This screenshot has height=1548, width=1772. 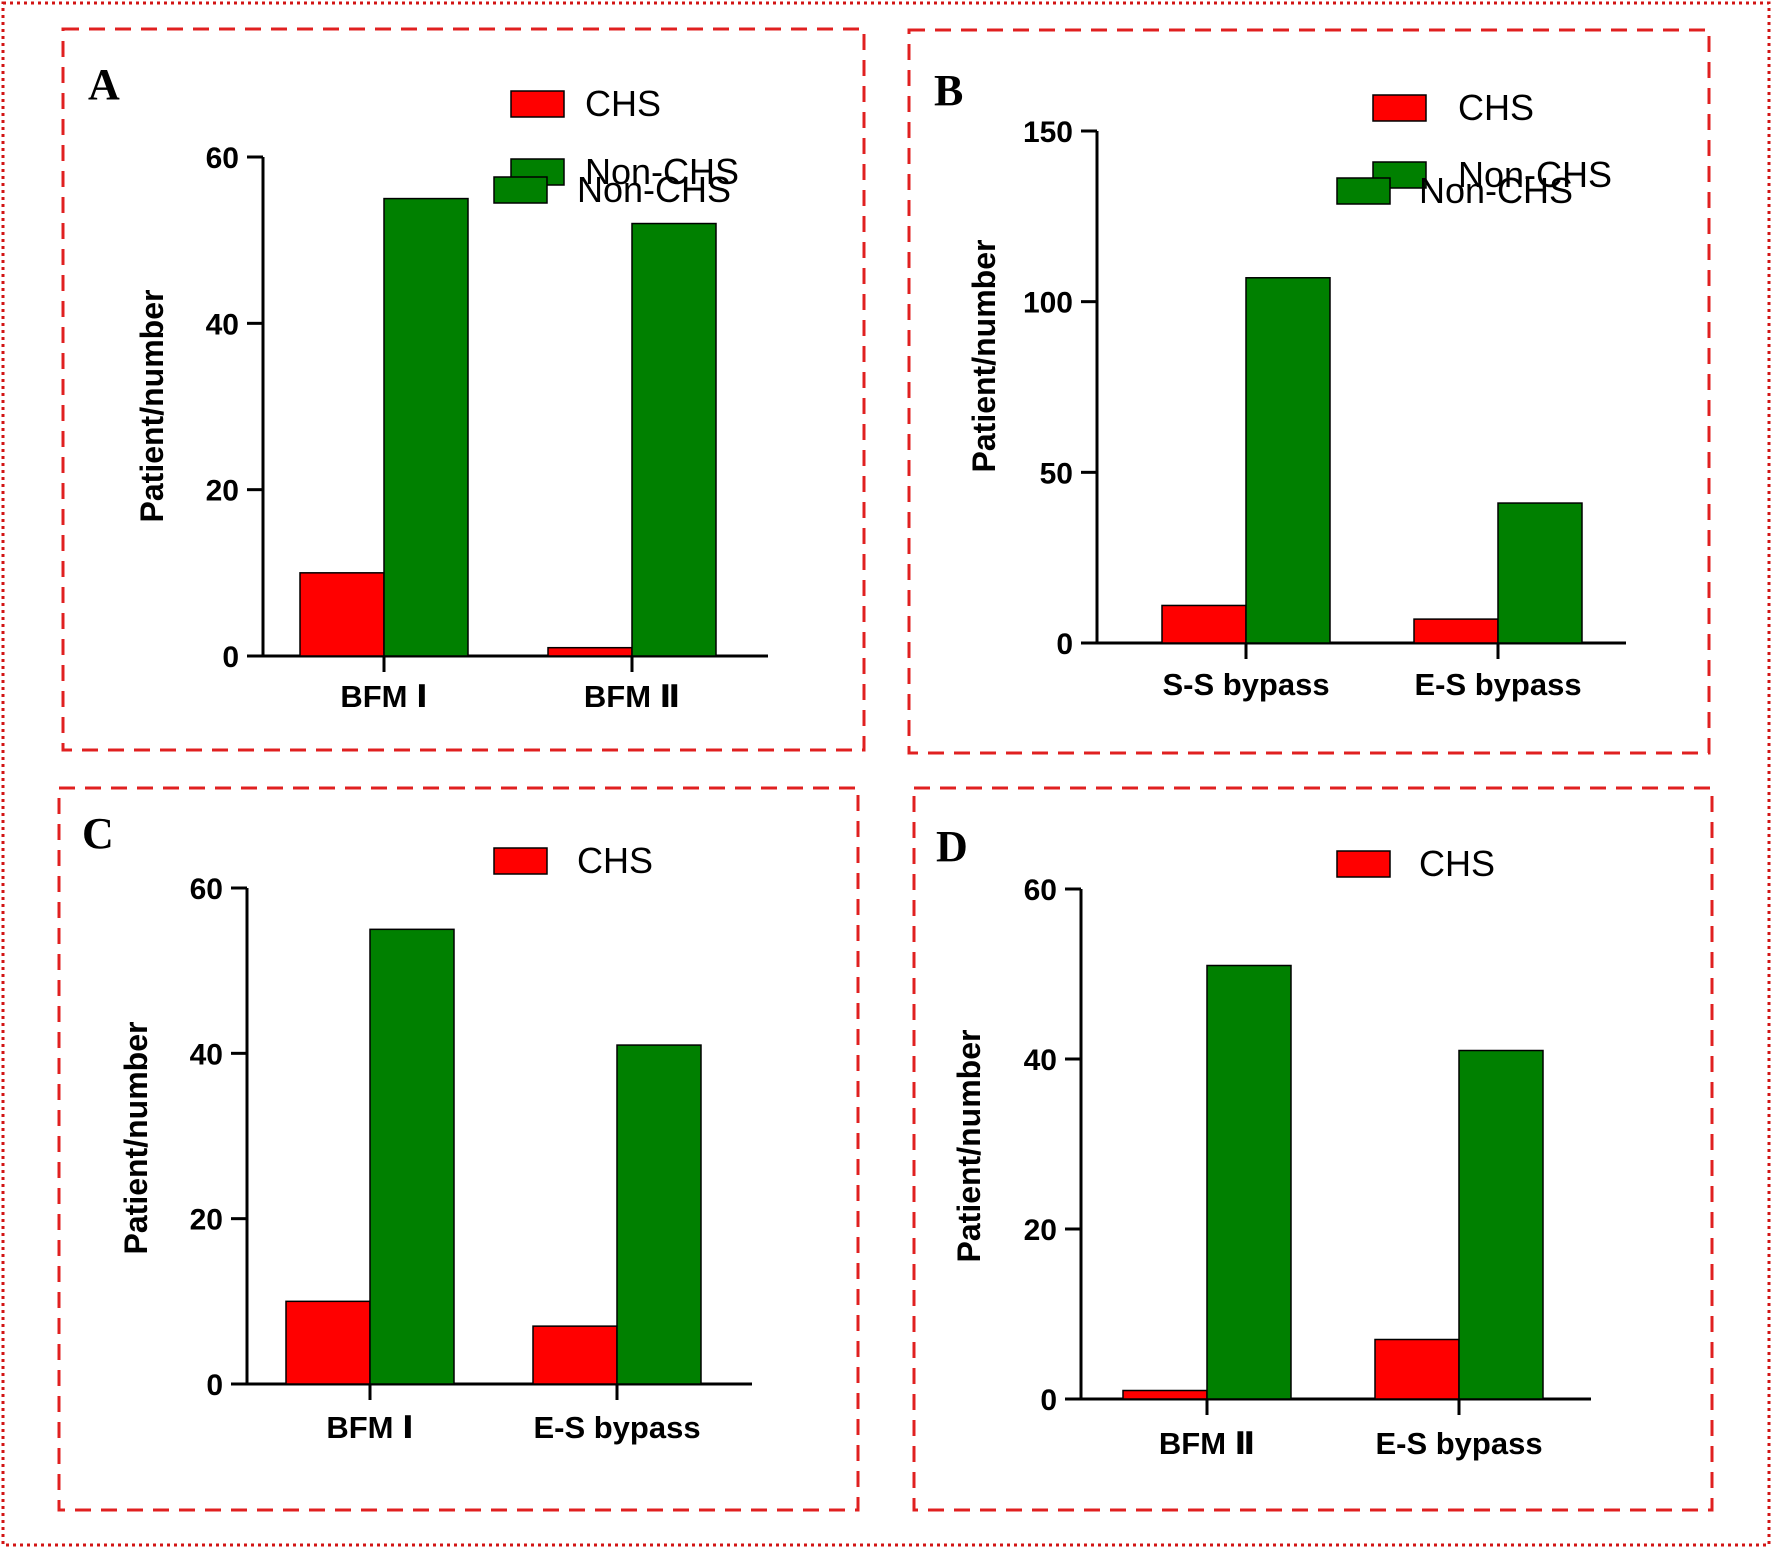 What do you see at coordinates (1056, 473) in the screenshot?
I see `y-tick-label: 50` at bounding box center [1056, 473].